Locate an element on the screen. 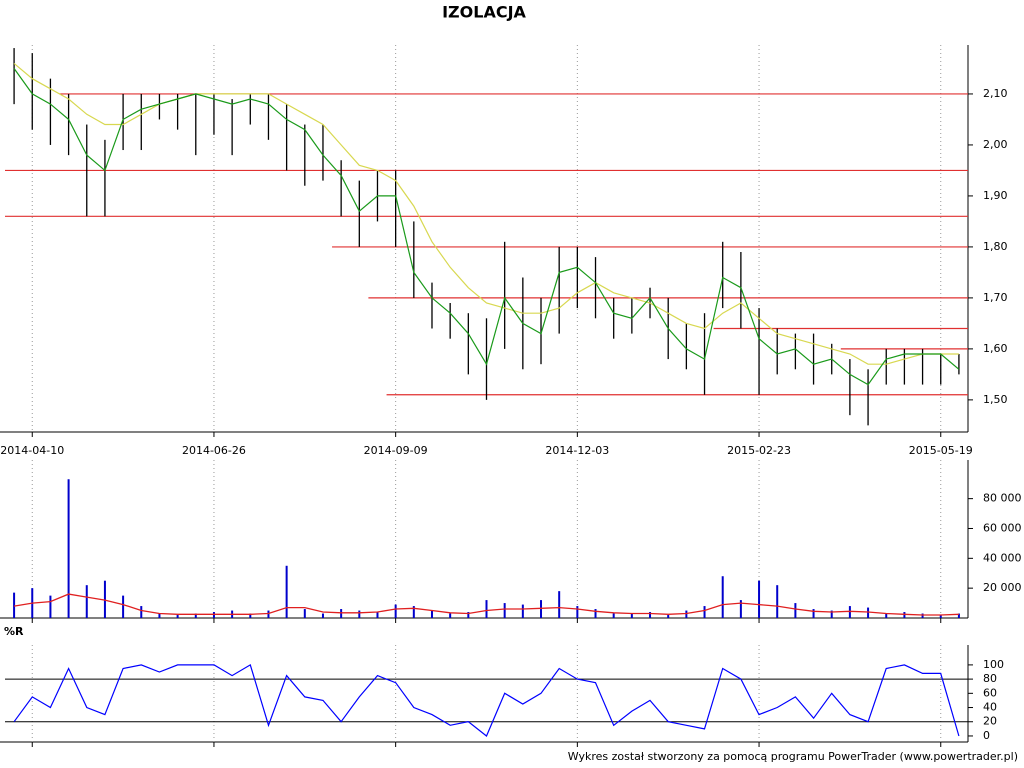 The height and width of the screenshot is (768, 1024). y-tick-label: 1,60 is located at coordinates (995, 348).